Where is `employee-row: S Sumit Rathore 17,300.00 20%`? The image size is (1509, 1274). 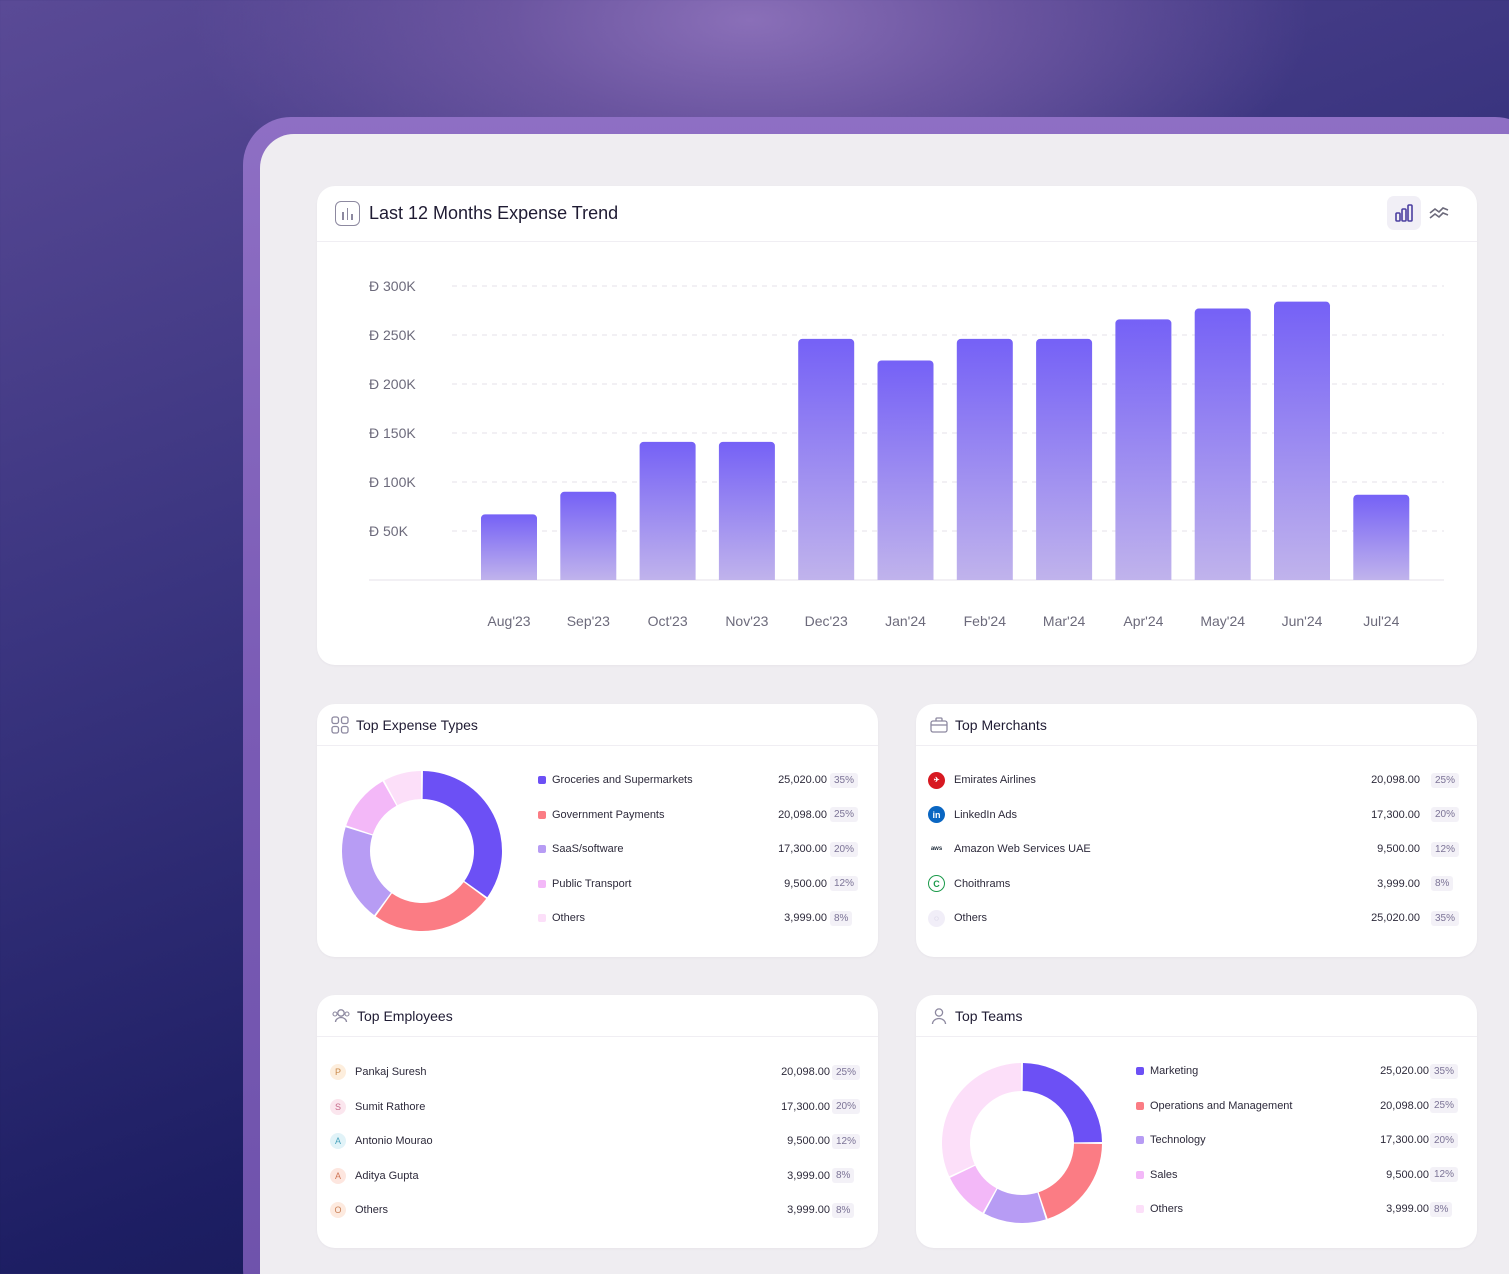 employee-row: S Sumit Rathore 17,300.00 20% is located at coordinates (600, 1107).